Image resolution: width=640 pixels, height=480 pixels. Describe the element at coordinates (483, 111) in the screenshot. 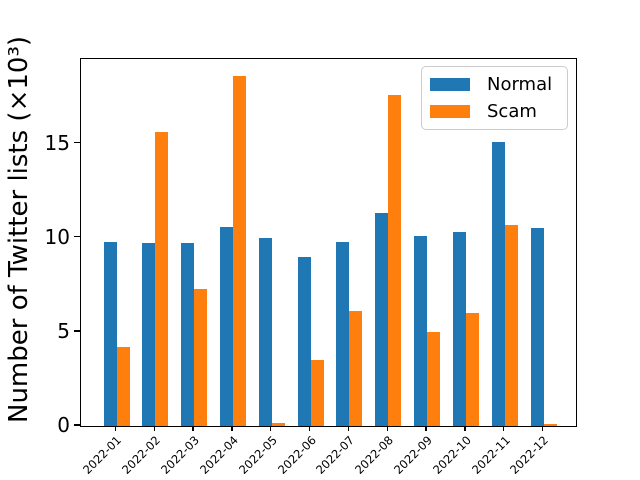

I see `legend-item-scam: Scam` at that location.